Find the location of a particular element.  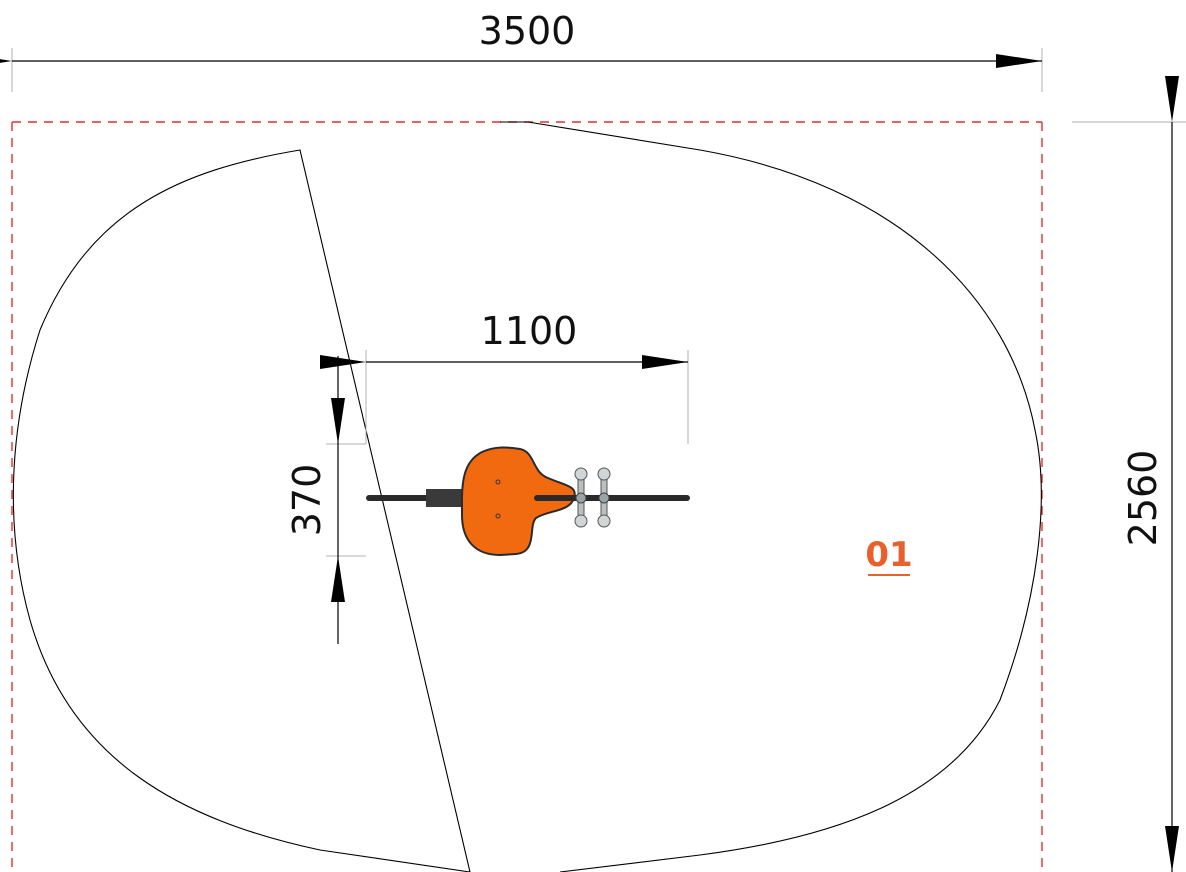

handlebar-front is located at coordinates (581, 497).